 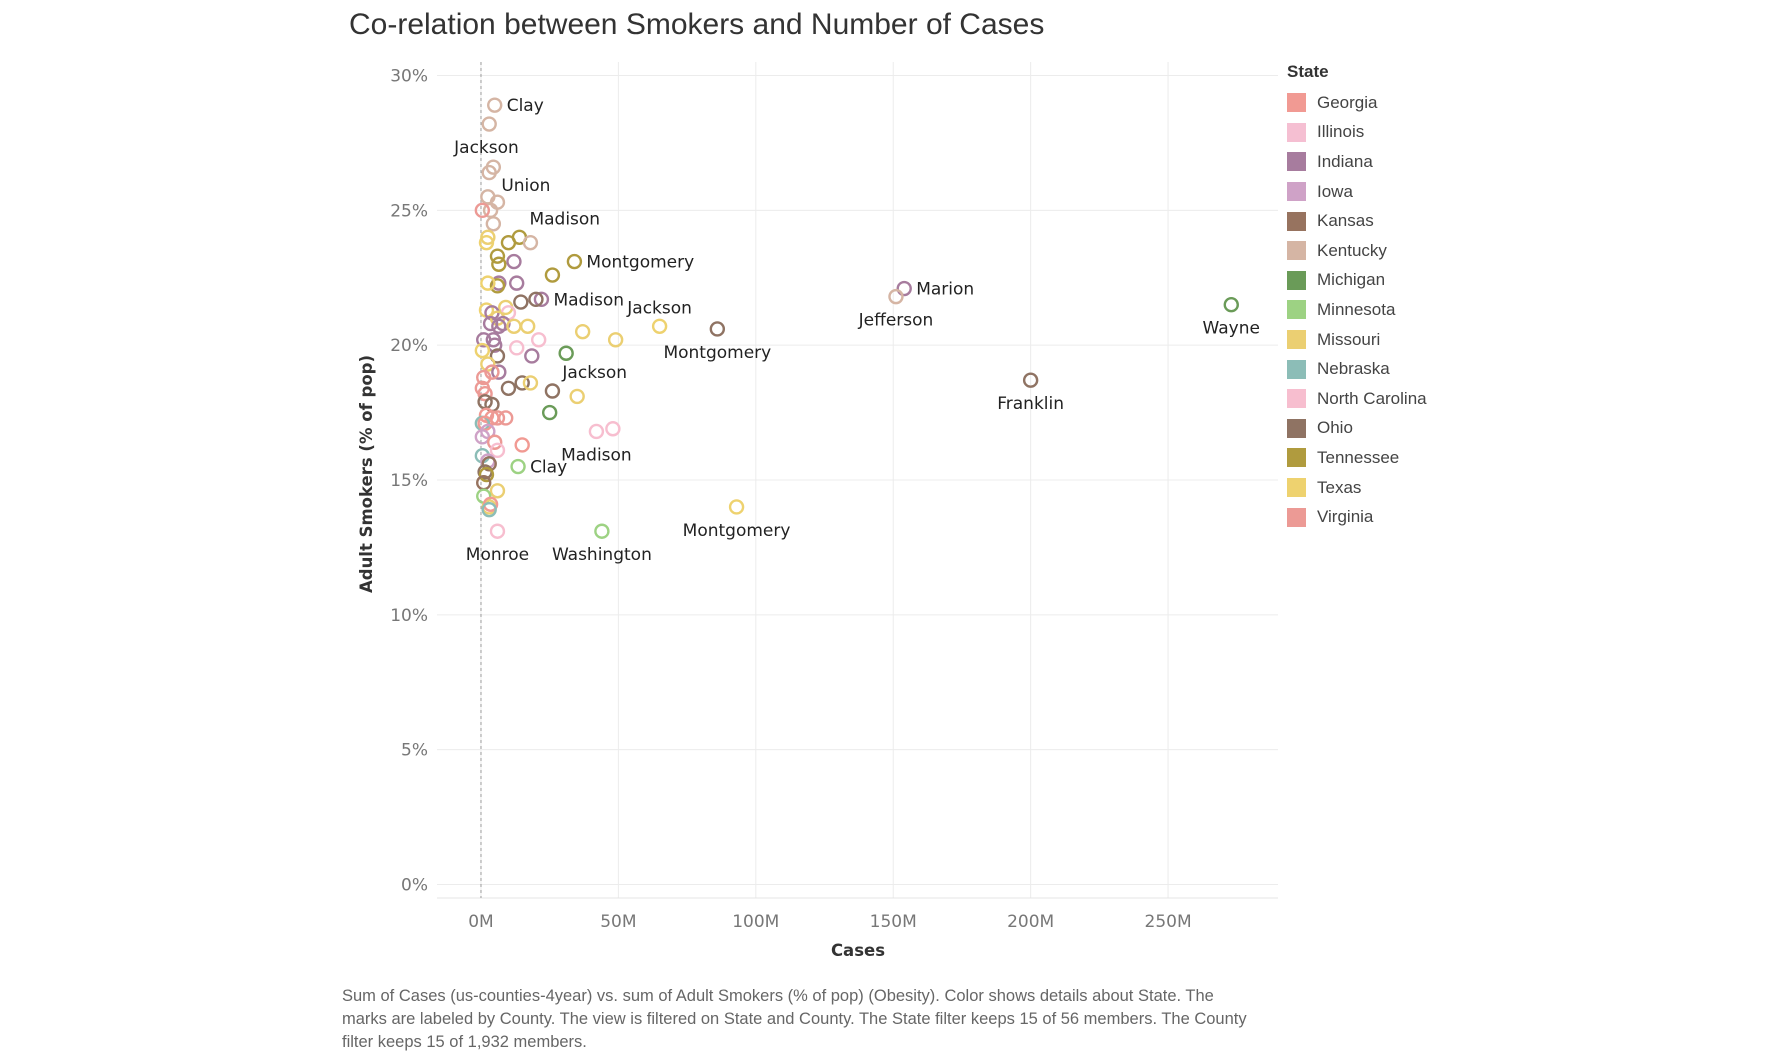 I want to click on x-tick-label: 150M, so click(x=893, y=922).